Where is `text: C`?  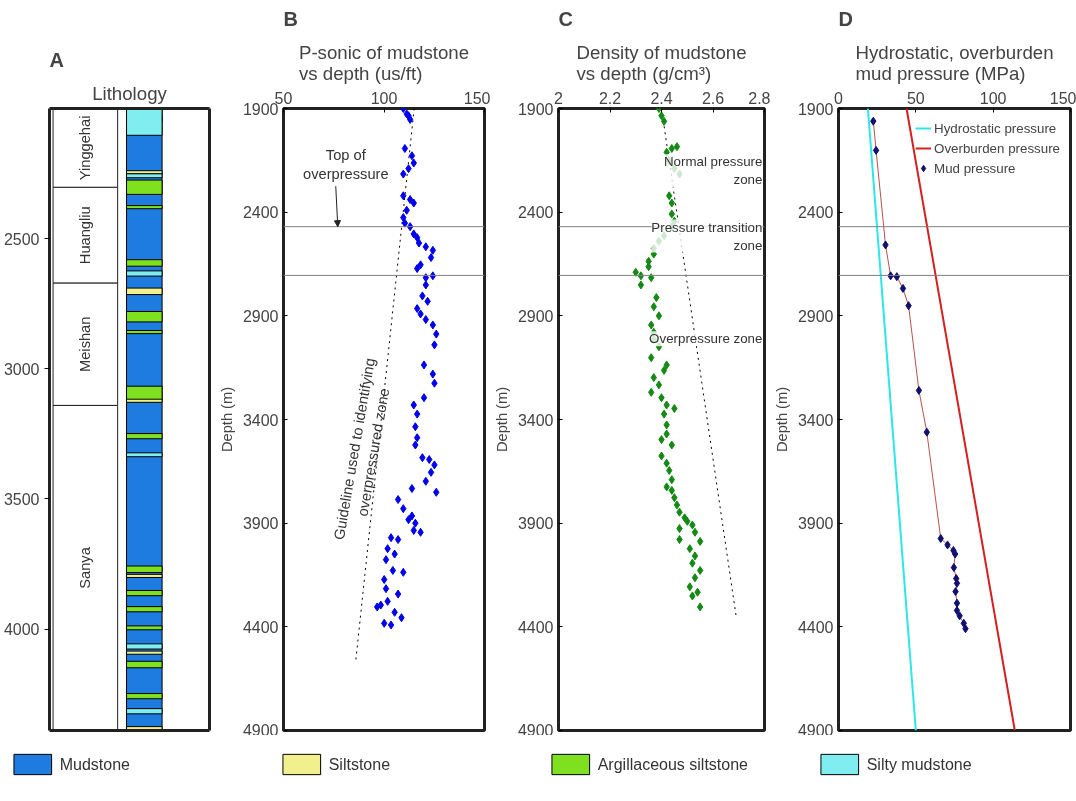
text: C is located at coordinates (565, 18).